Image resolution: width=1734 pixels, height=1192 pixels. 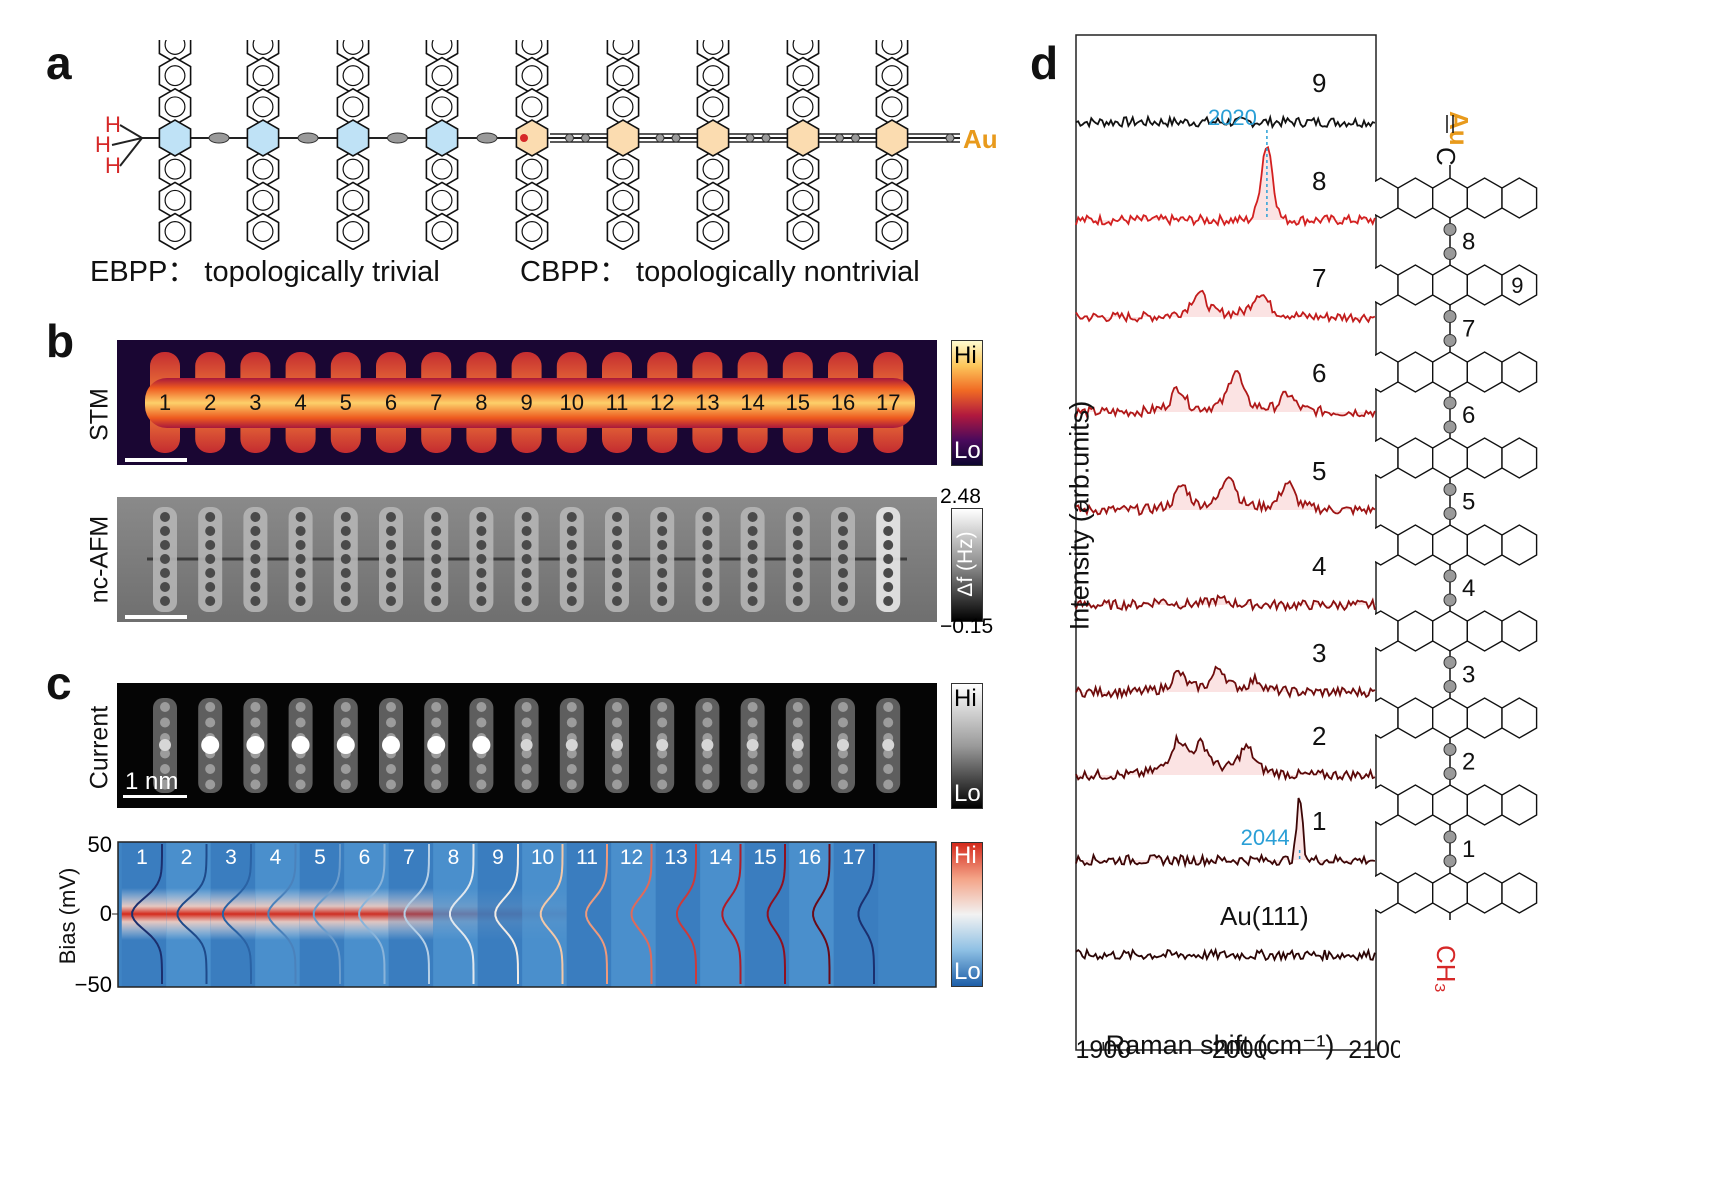 I want to click on ebpp-cbpp-structure: H H H Au, so click(x=546, y=145).